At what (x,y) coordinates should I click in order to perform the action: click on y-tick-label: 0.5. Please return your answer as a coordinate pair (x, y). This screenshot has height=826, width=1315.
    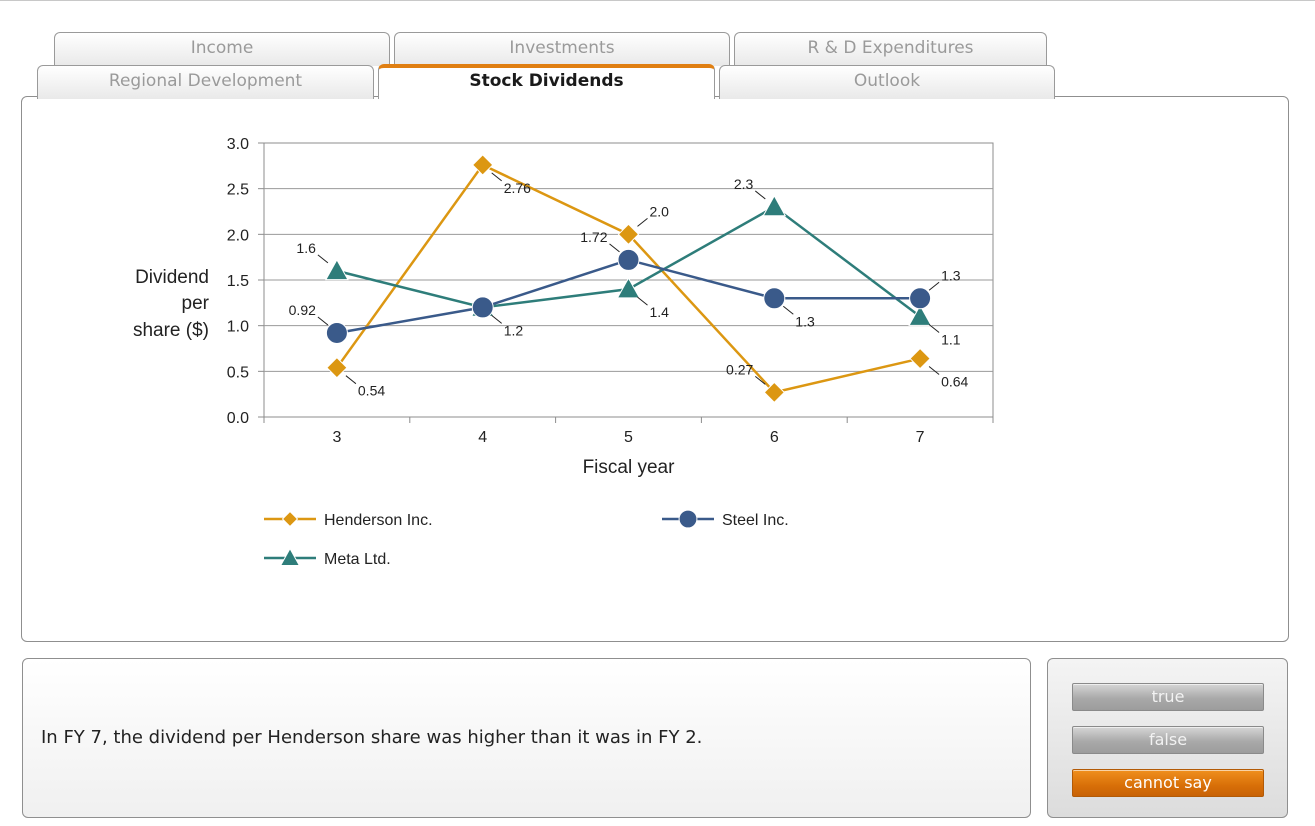
    Looking at the image, I should click on (238, 372).